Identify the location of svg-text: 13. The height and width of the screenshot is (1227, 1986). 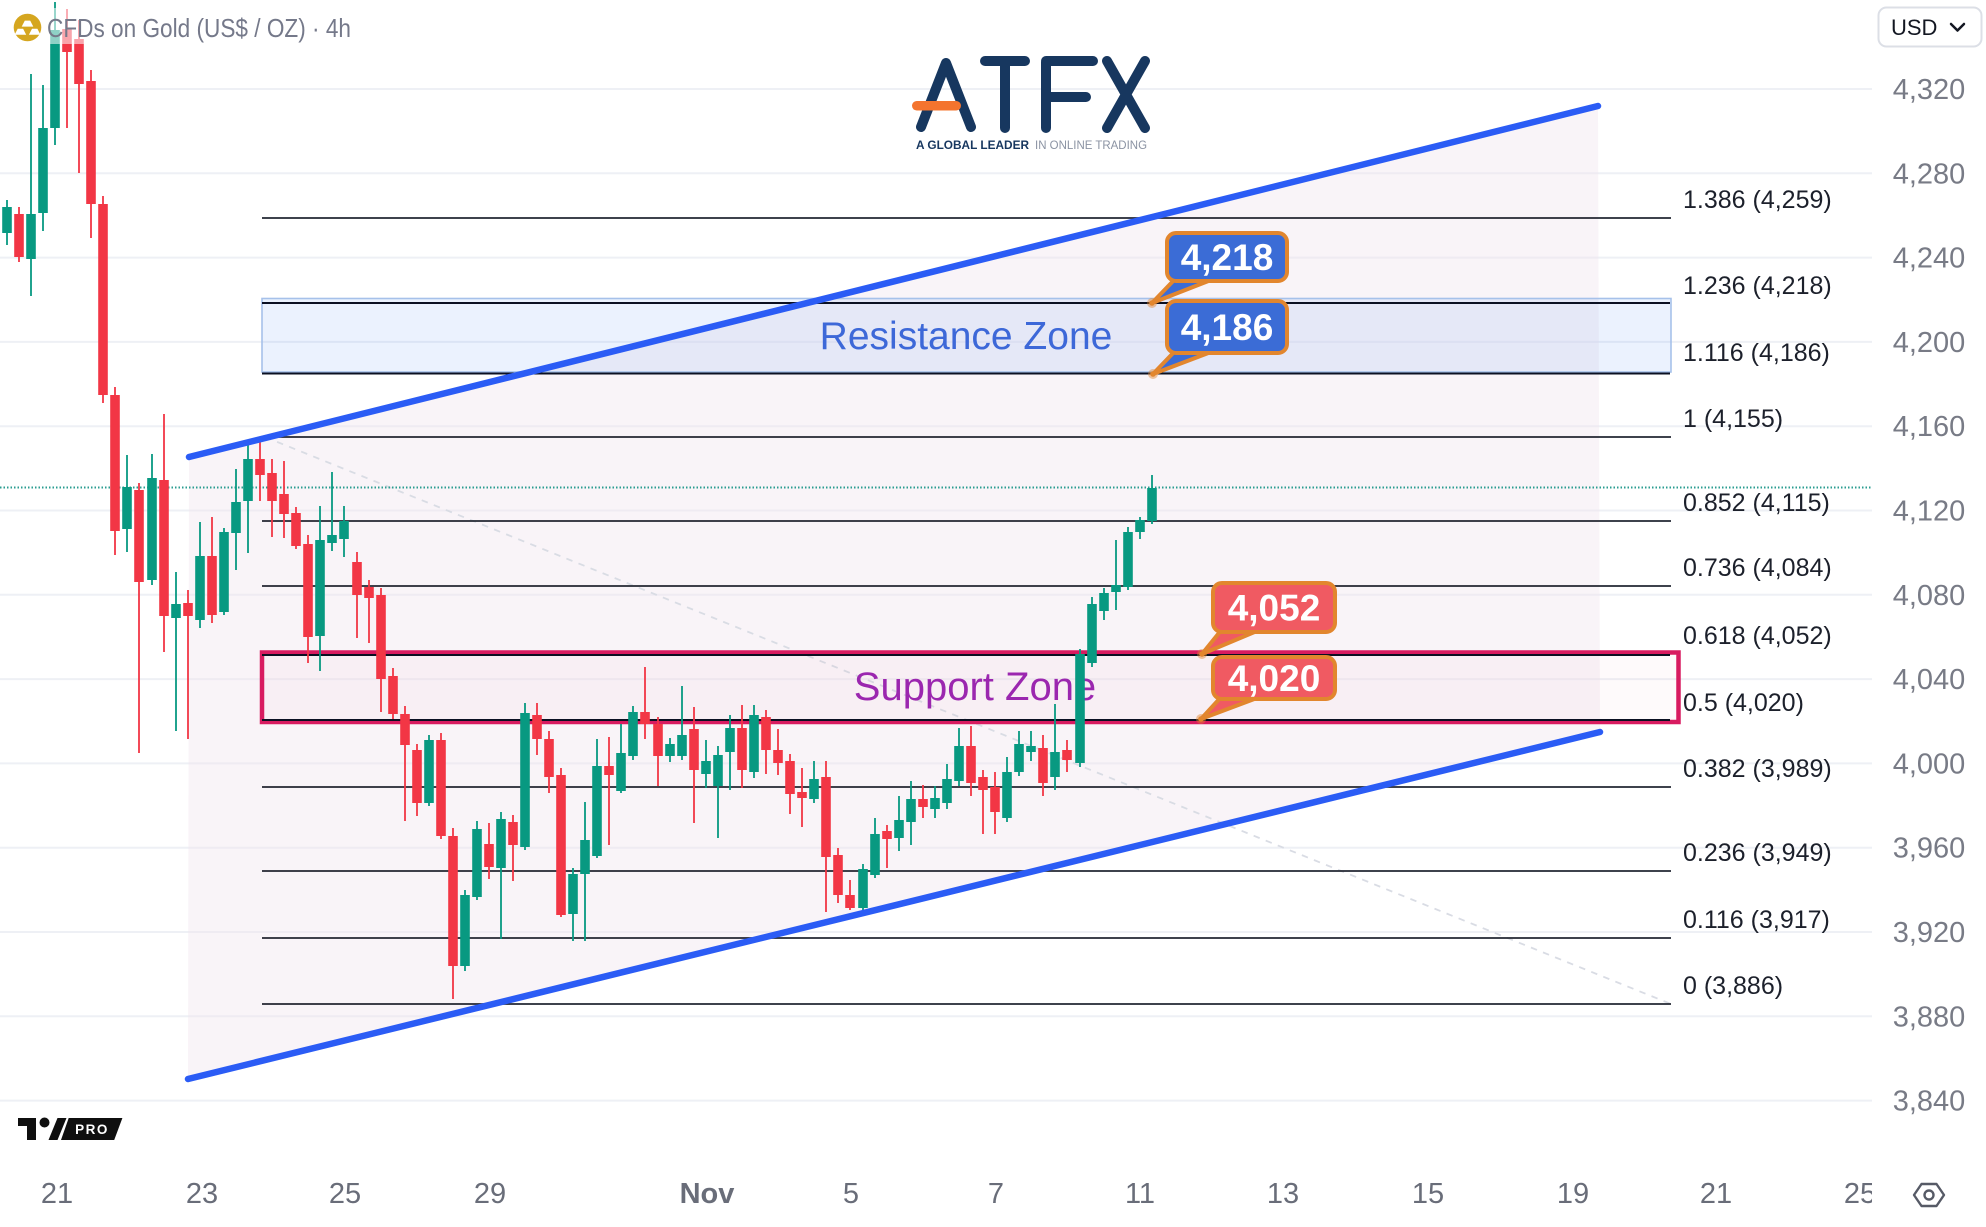
(1283, 1194).